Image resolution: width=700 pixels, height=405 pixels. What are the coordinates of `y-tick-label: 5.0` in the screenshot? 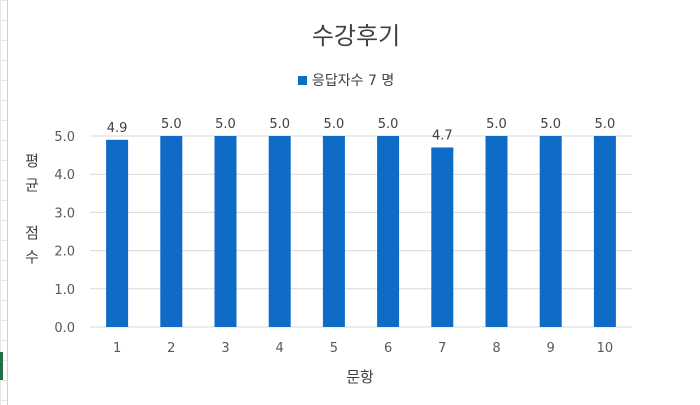 It's located at (64, 137).